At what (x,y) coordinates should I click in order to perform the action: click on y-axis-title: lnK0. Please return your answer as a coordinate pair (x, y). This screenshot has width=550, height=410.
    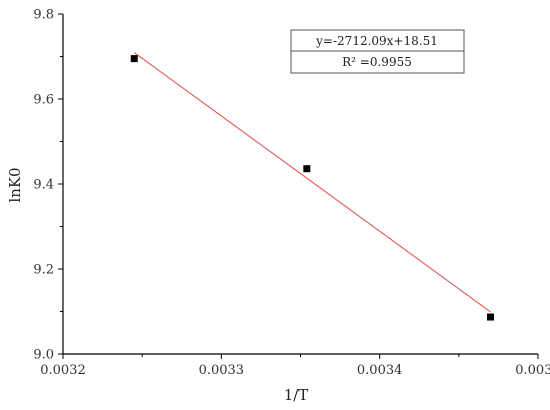
    Looking at the image, I should click on (15, 184).